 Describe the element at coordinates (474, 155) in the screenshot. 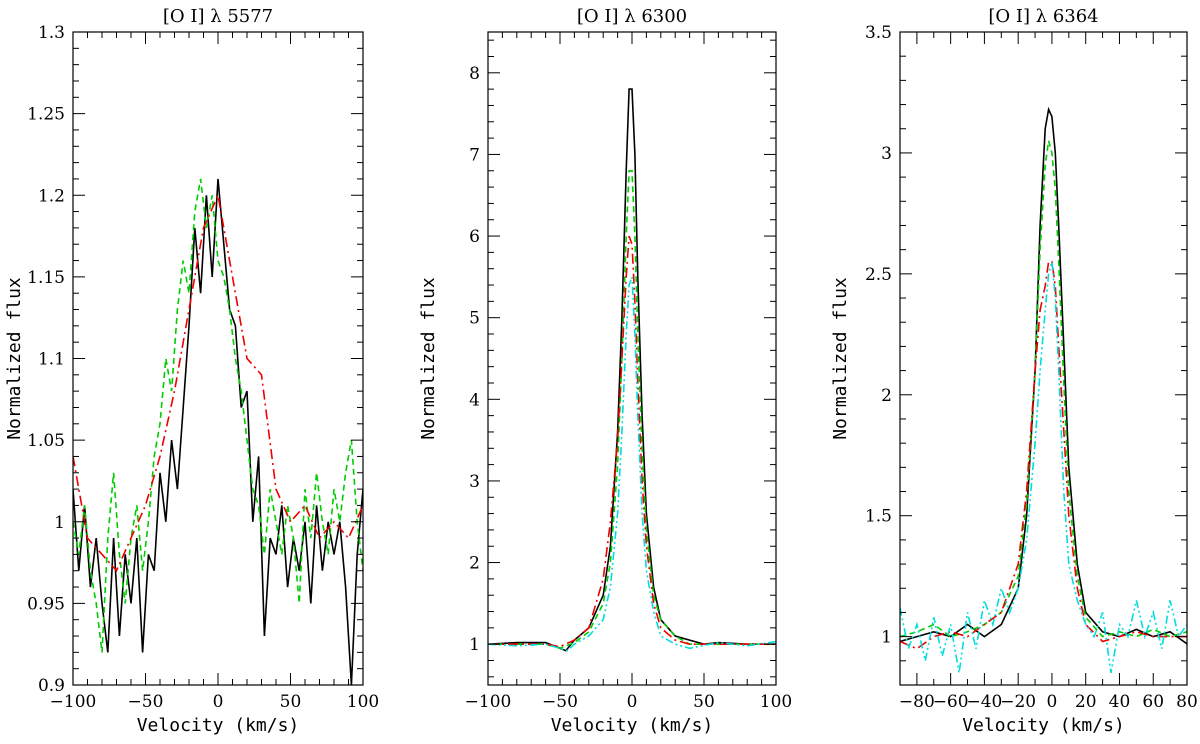

I see `y-tick-label: 7` at that location.